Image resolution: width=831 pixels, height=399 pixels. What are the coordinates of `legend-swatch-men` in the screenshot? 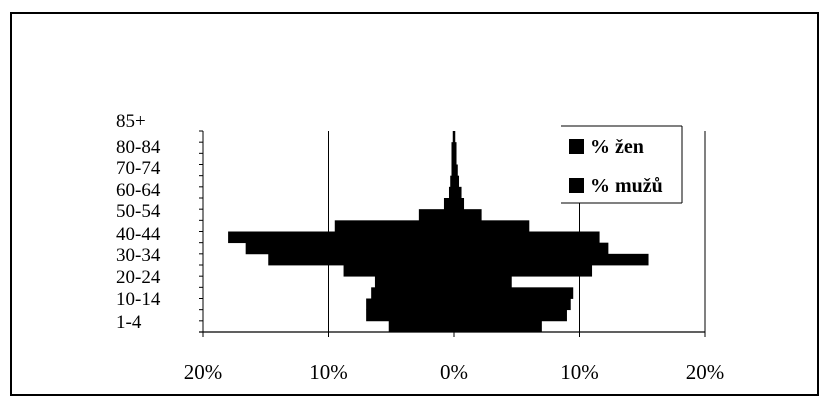 It's located at (576, 185).